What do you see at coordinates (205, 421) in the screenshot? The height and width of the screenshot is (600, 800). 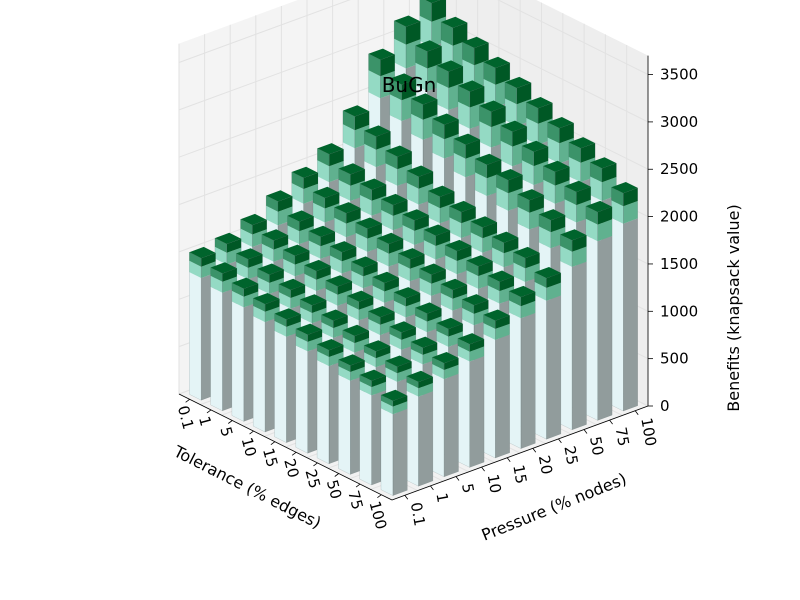 I see `x-tick-label: 1` at bounding box center [205, 421].